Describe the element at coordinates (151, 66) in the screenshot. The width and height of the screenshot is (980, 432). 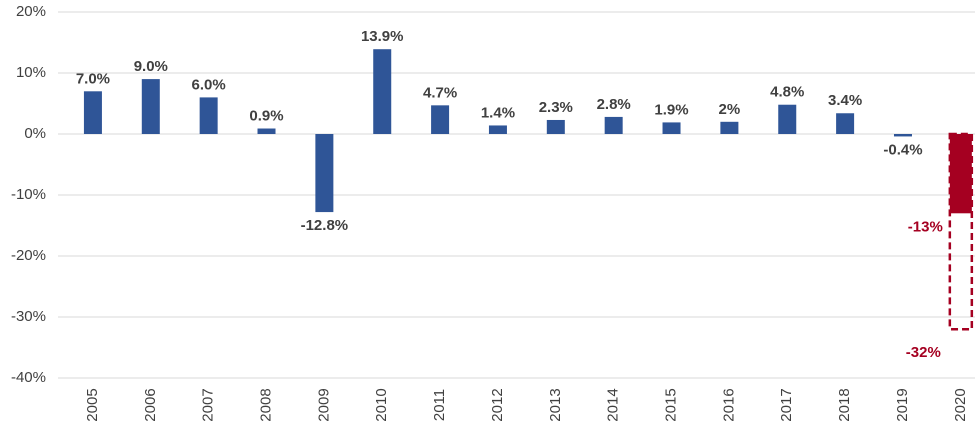
I see `value-label: 9.0%` at that location.